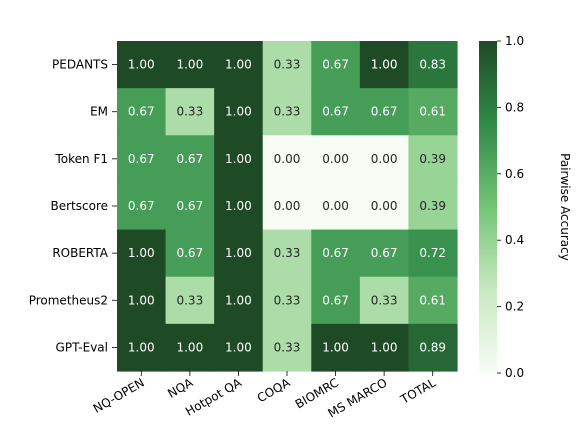 The width and height of the screenshot is (588, 448). I want to click on column-label: NQ-OPEN, so click(119, 395).